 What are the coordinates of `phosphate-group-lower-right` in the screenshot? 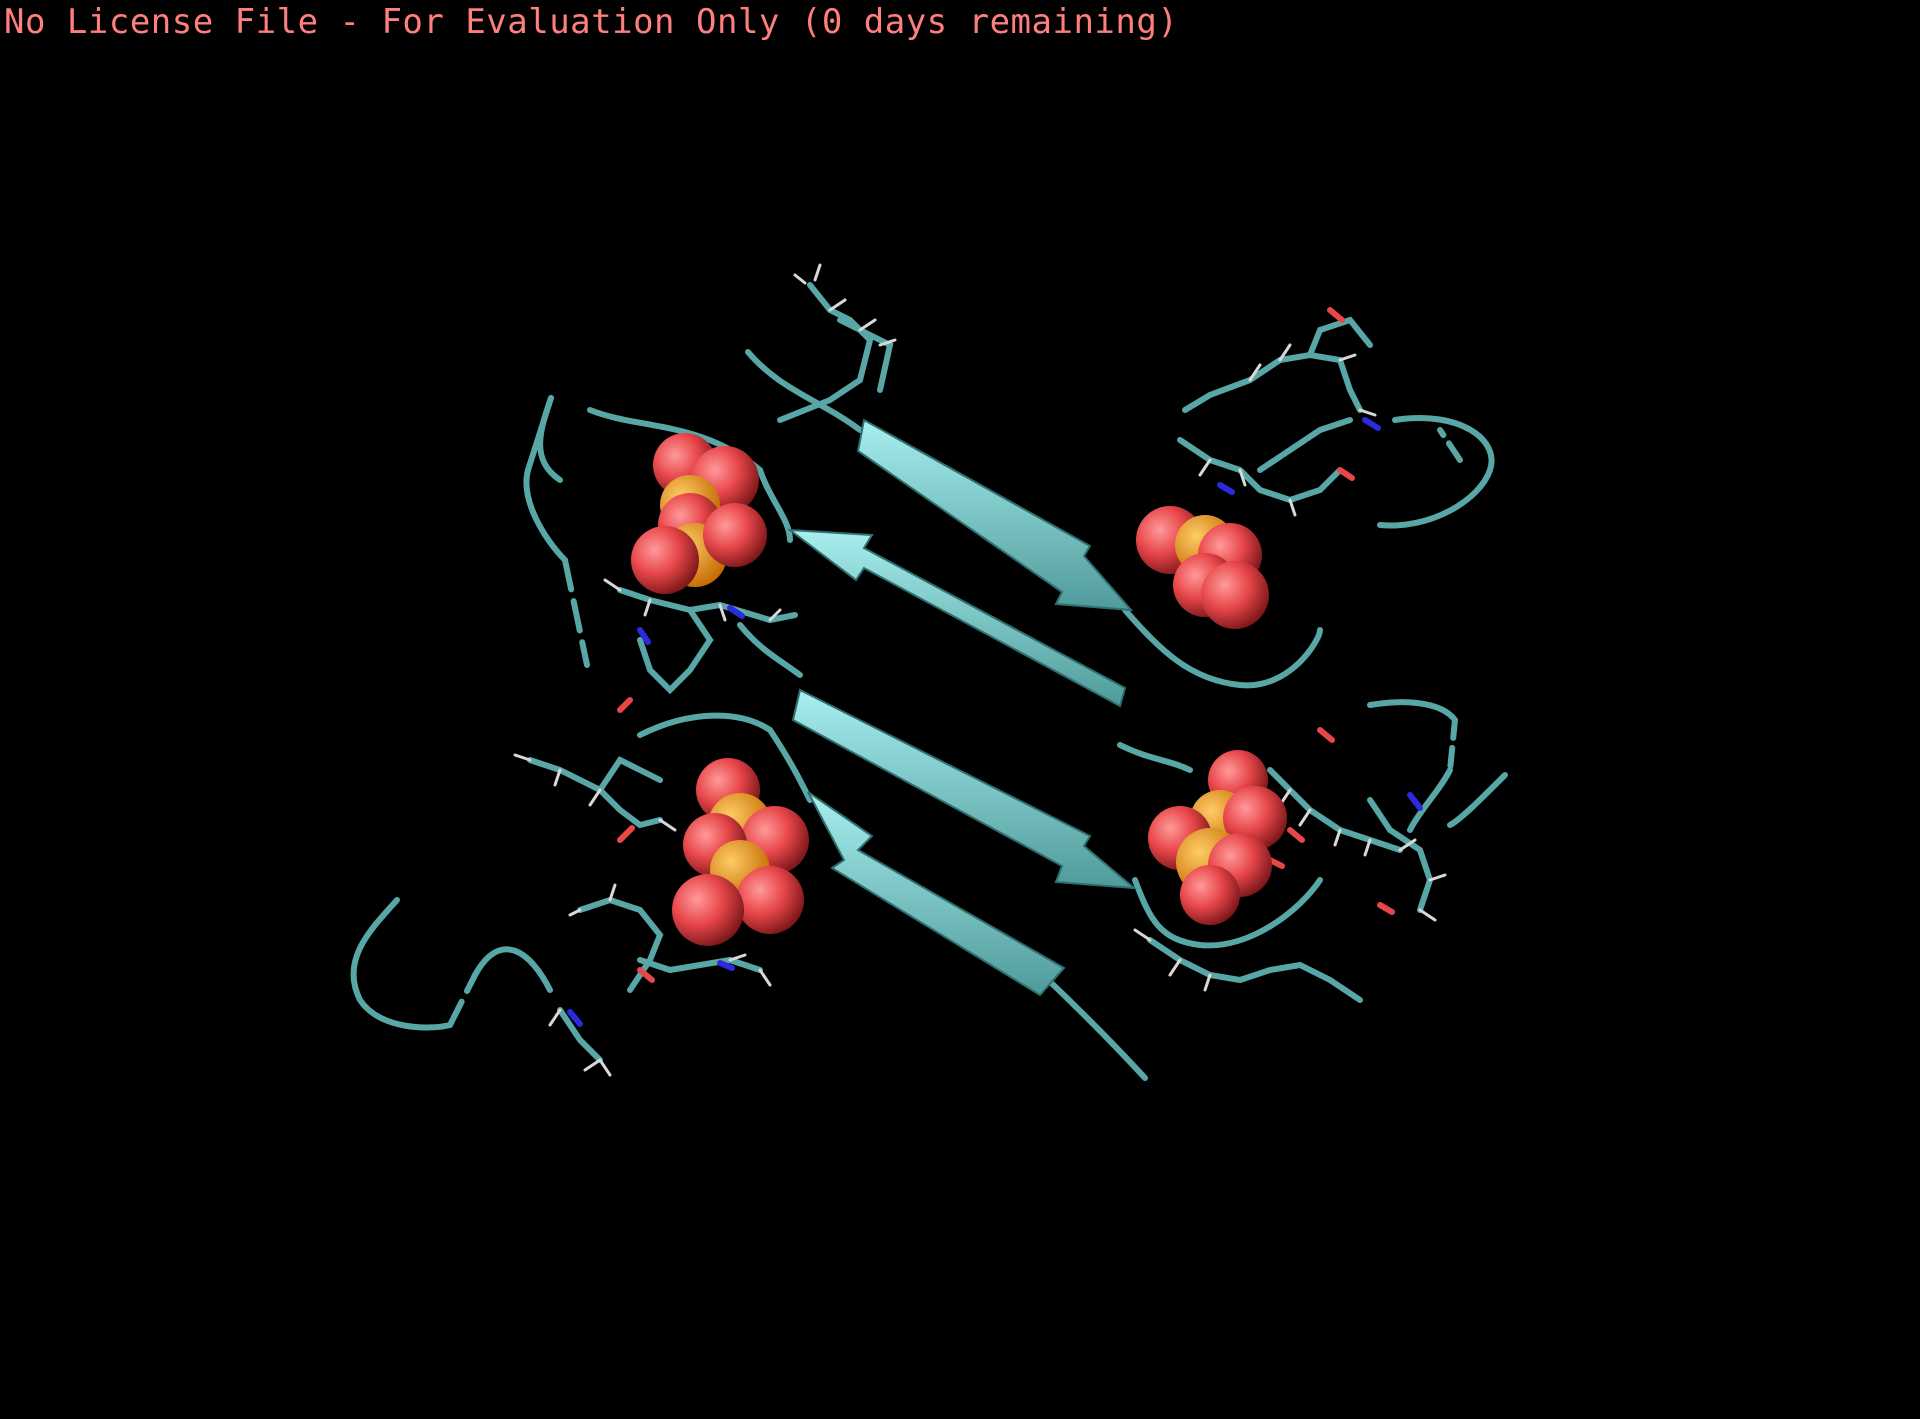 It's located at (1217, 837).